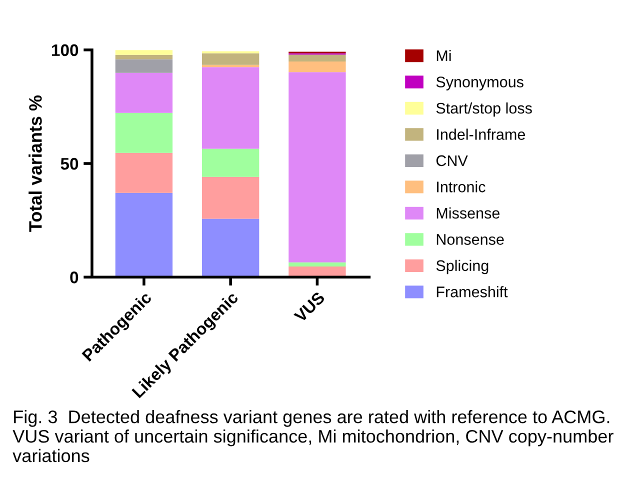 Image resolution: width=630 pixels, height=494 pixels. I want to click on y-axis-title: Total variants %, so click(35, 163).